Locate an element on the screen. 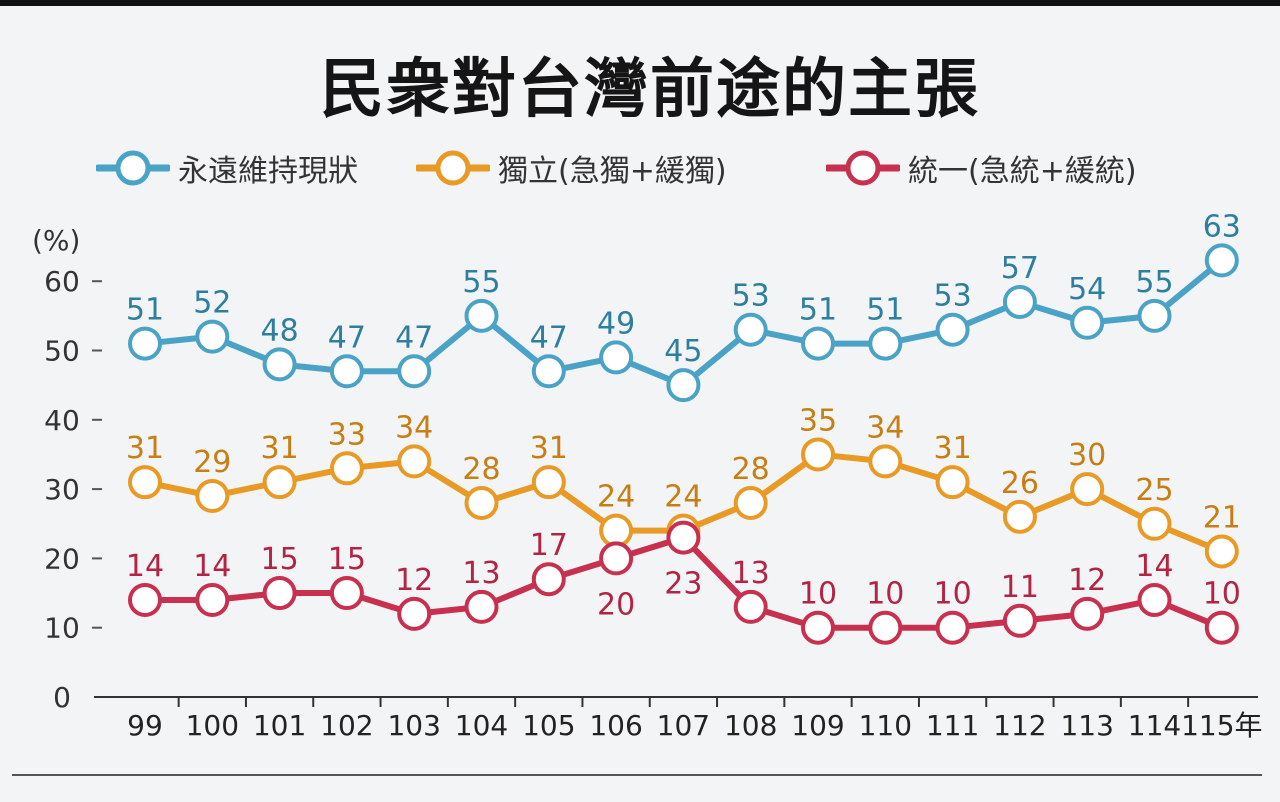 This screenshot has height=802, width=1280. data-label: 25 is located at coordinates (1154, 490).